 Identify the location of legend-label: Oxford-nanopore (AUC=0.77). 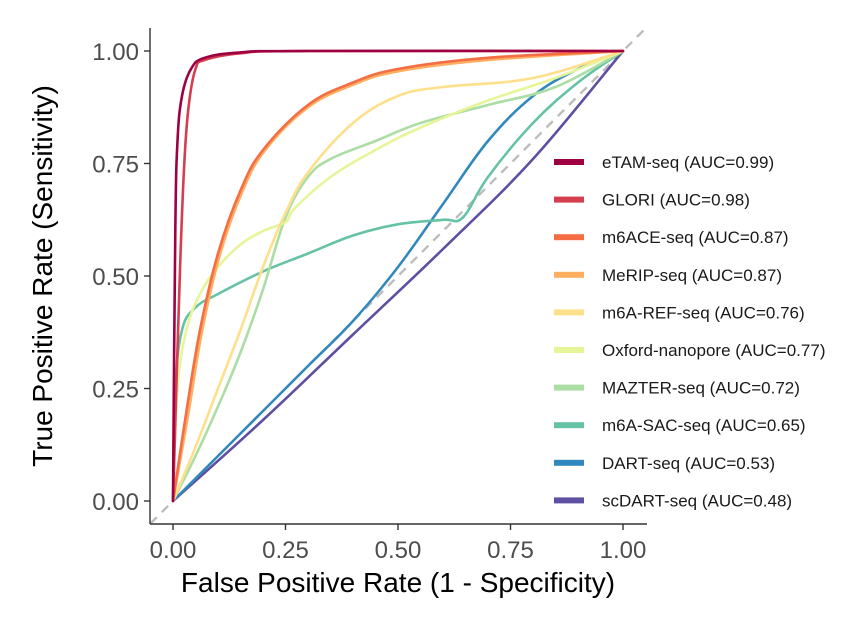
(713, 350).